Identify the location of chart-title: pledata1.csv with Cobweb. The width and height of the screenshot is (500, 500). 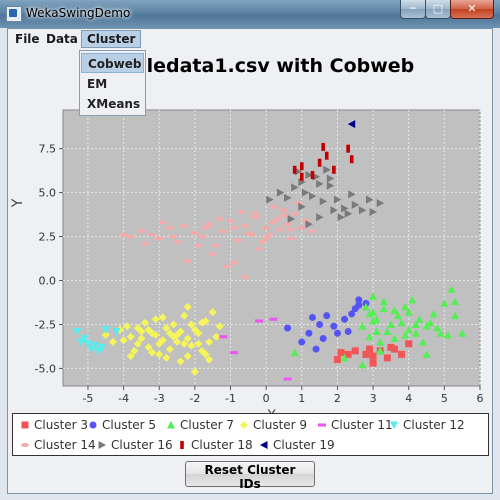
(274, 66).